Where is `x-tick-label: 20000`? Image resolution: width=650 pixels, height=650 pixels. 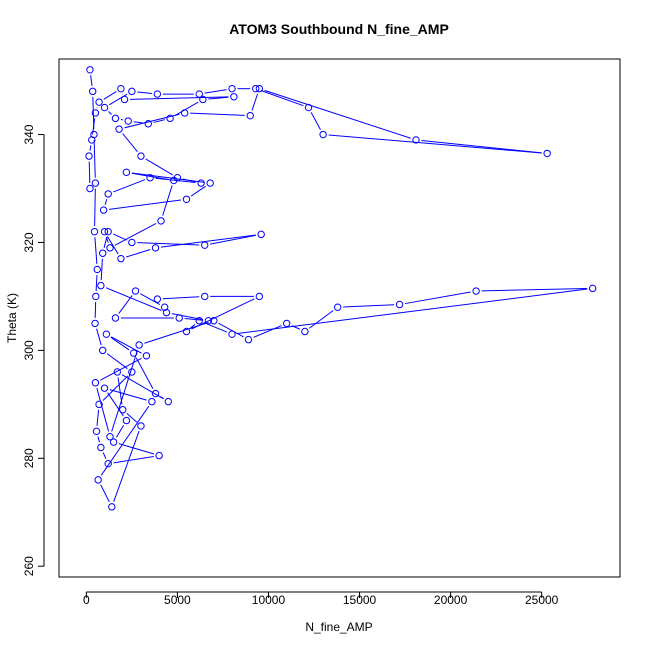 x-tick-label: 20000 is located at coordinates (451, 600).